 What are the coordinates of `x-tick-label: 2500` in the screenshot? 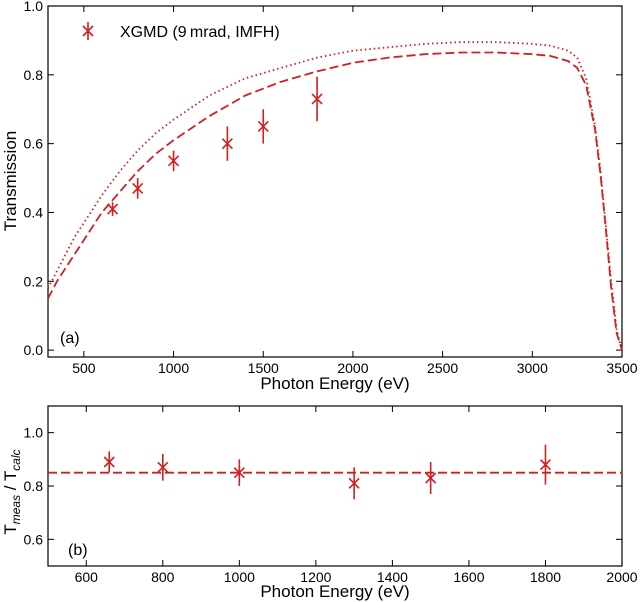 It's located at (442, 368).